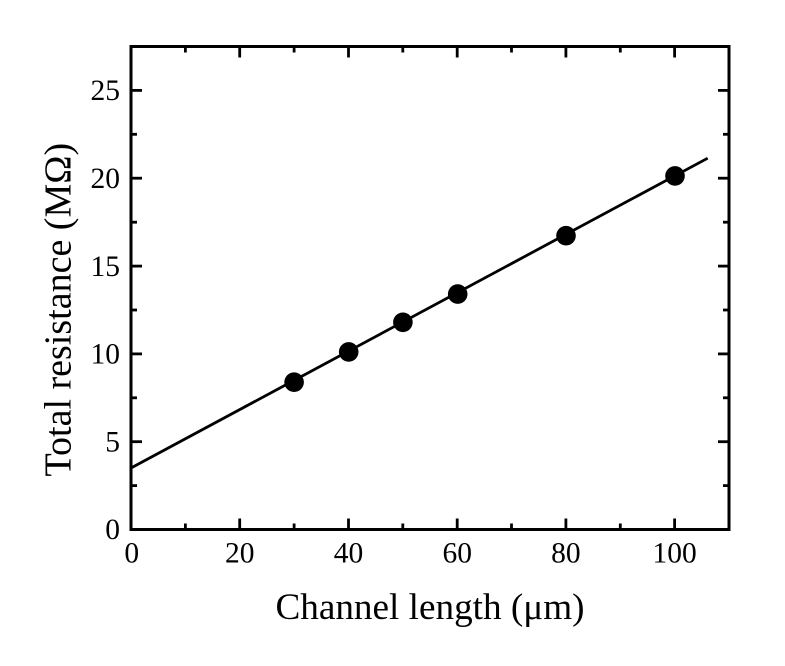  Describe the element at coordinates (674, 554) in the screenshot. I see `svg-text: 100` at that location.